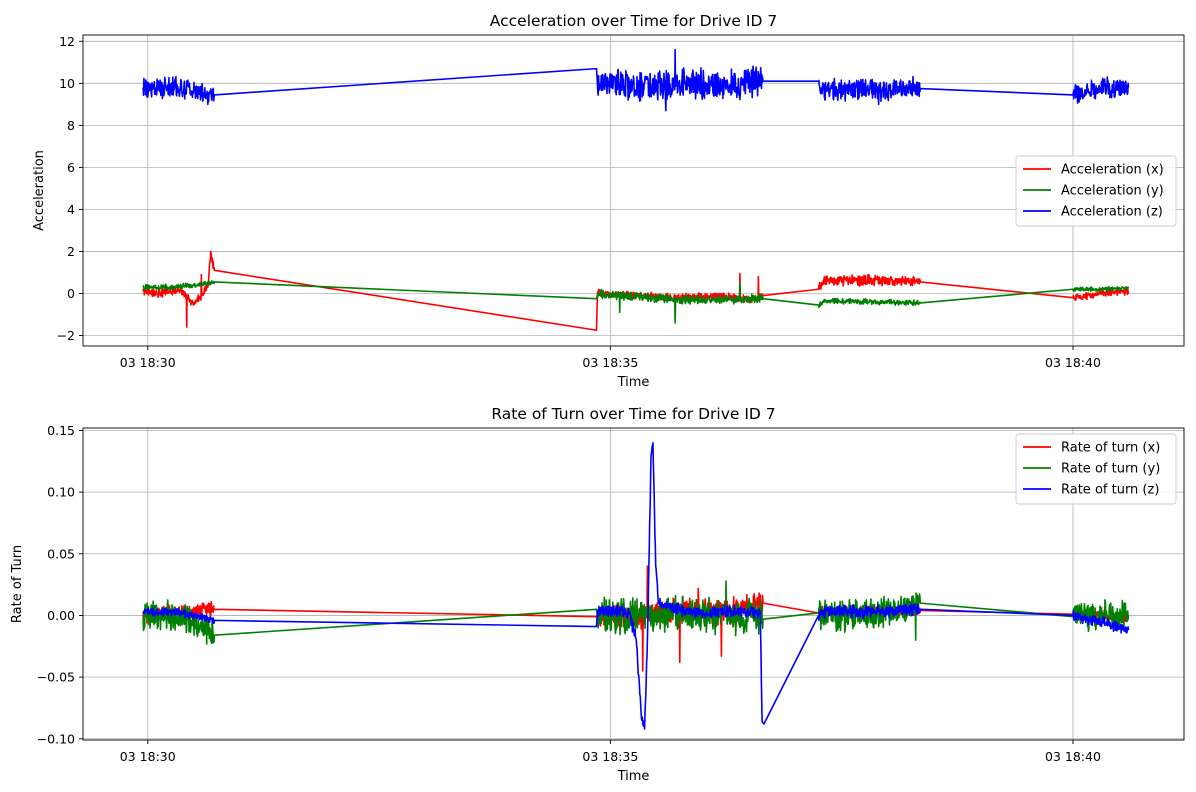 This screenshot has height=792, width=1196. Describe the element at coordinates (39, 190) in the screenshot. I see `y-axis-title: Acceleration` at that location.